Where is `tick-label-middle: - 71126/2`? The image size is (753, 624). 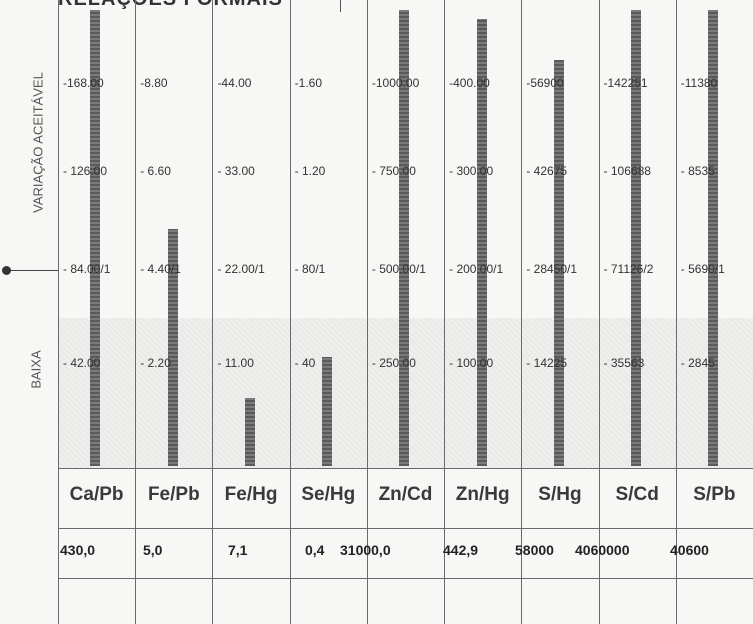
tick-label-middle: - 71126/2 is located at coordinates (628, 269).